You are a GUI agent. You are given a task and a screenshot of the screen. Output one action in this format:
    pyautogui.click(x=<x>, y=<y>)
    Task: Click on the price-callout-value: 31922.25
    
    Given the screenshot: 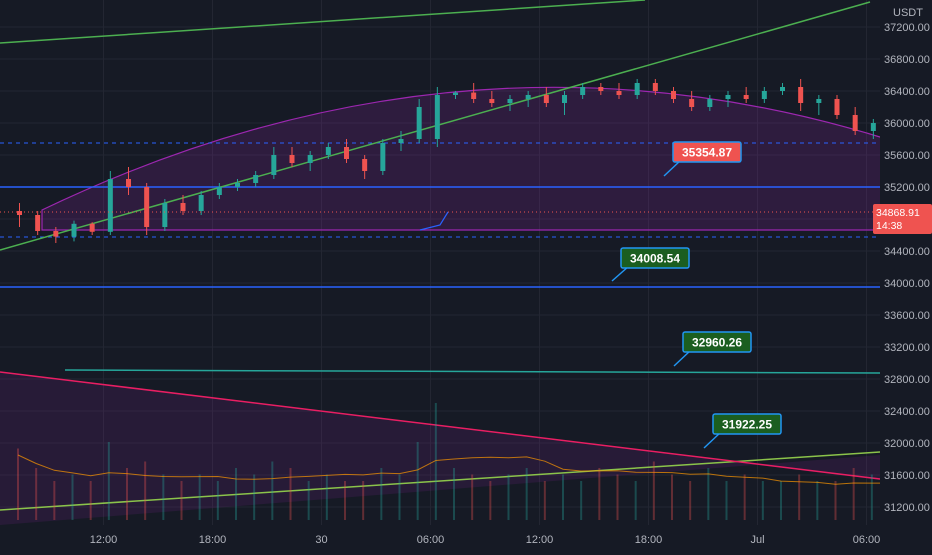 What is the action you would take?
    pyautogui.click(x=747, y=425)
    